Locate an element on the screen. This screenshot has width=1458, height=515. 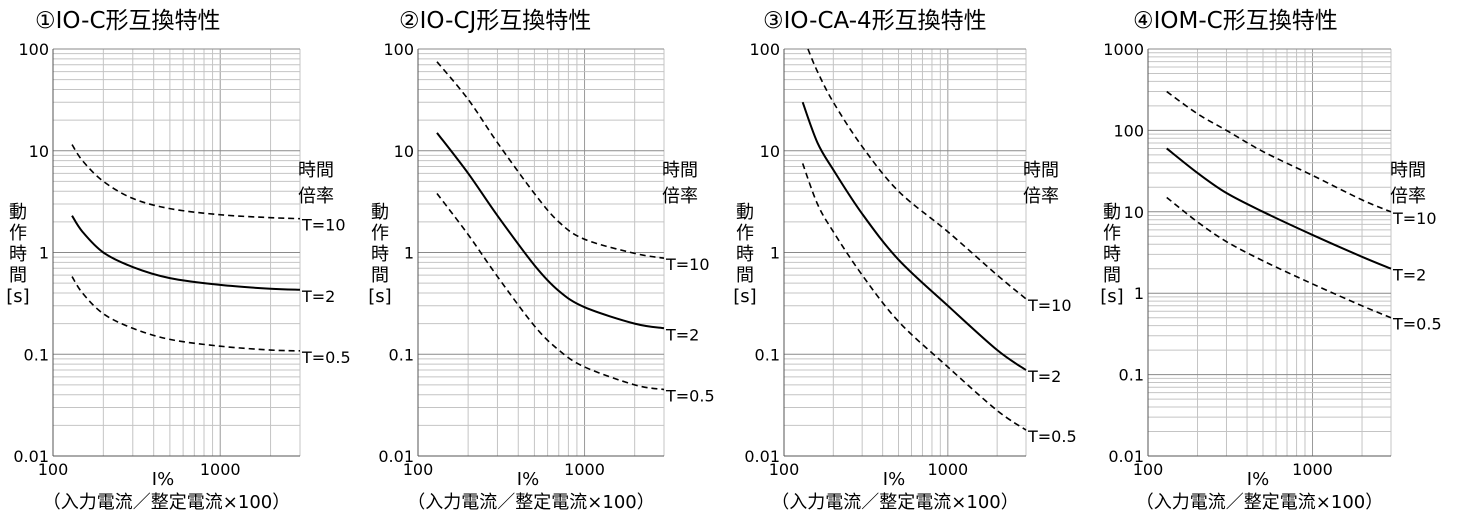
chart-3-ylabel-char: 動 is located at coordinates (745, 212).